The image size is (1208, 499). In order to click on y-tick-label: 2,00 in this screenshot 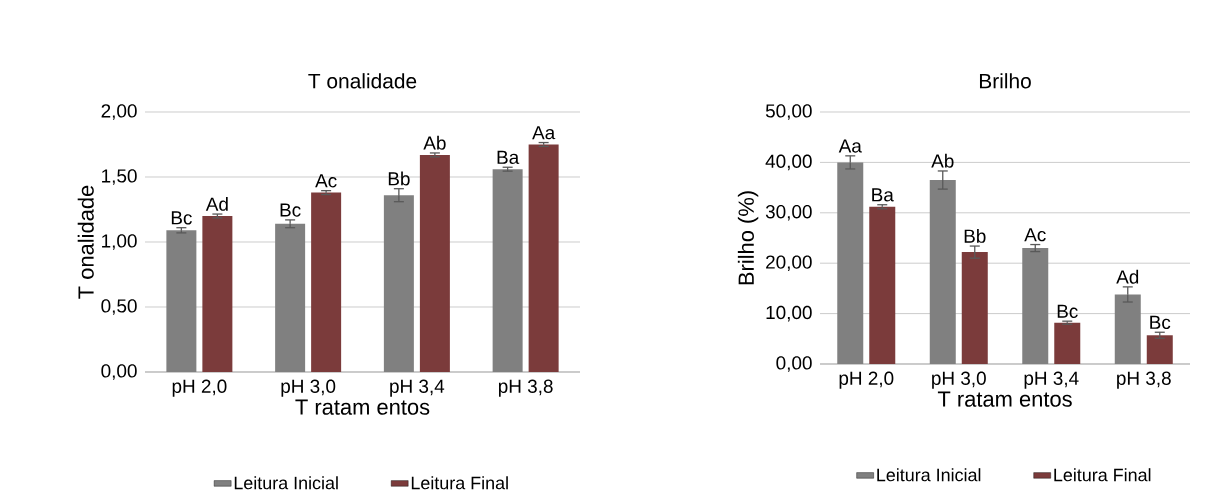, I will do `click(119, 112)`.